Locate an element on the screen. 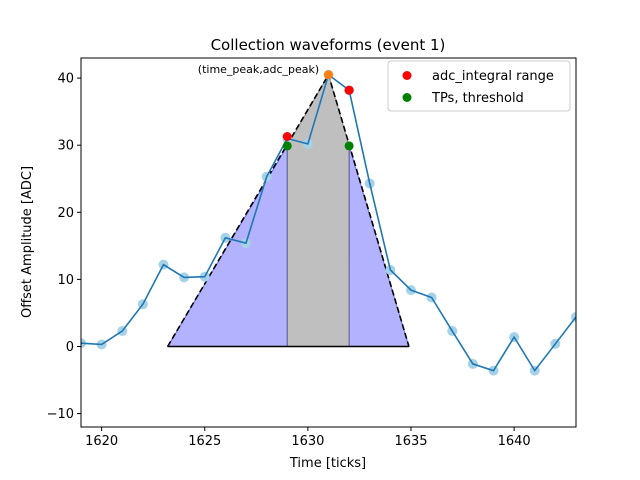 The image size is (640, 480). peak-point is located at coordinates (328, 75).